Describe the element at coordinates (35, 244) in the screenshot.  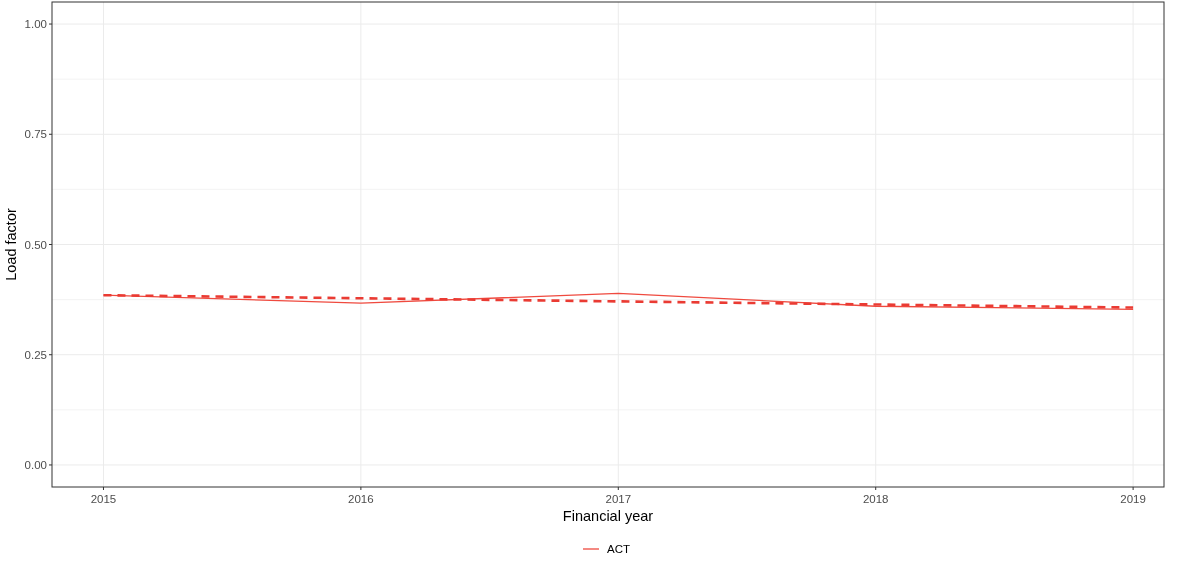
I see `y-tick-label: 0.50` at that location.